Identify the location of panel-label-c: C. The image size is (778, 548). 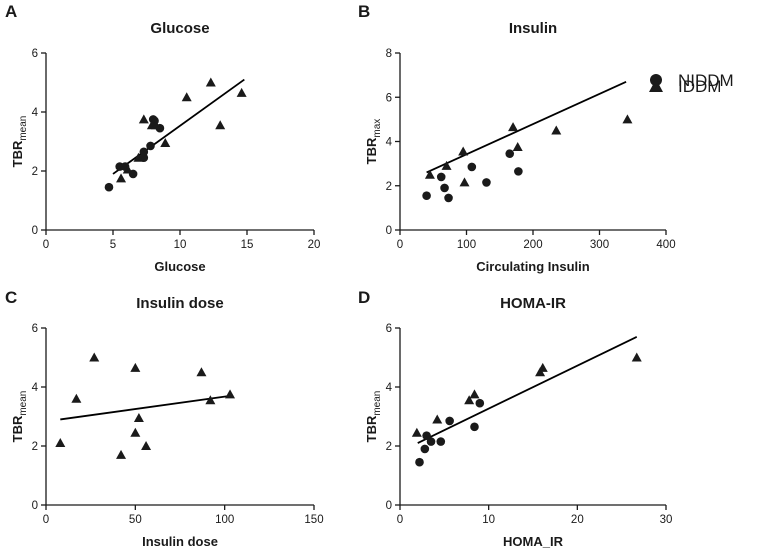
(11, 297).